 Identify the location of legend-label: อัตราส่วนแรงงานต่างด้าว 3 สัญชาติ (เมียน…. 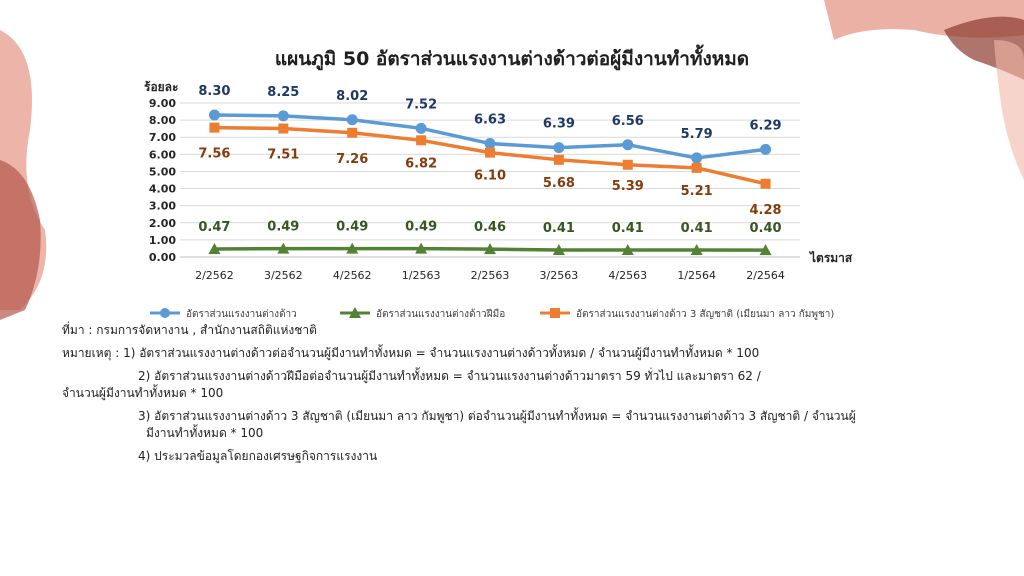
(705, 314).